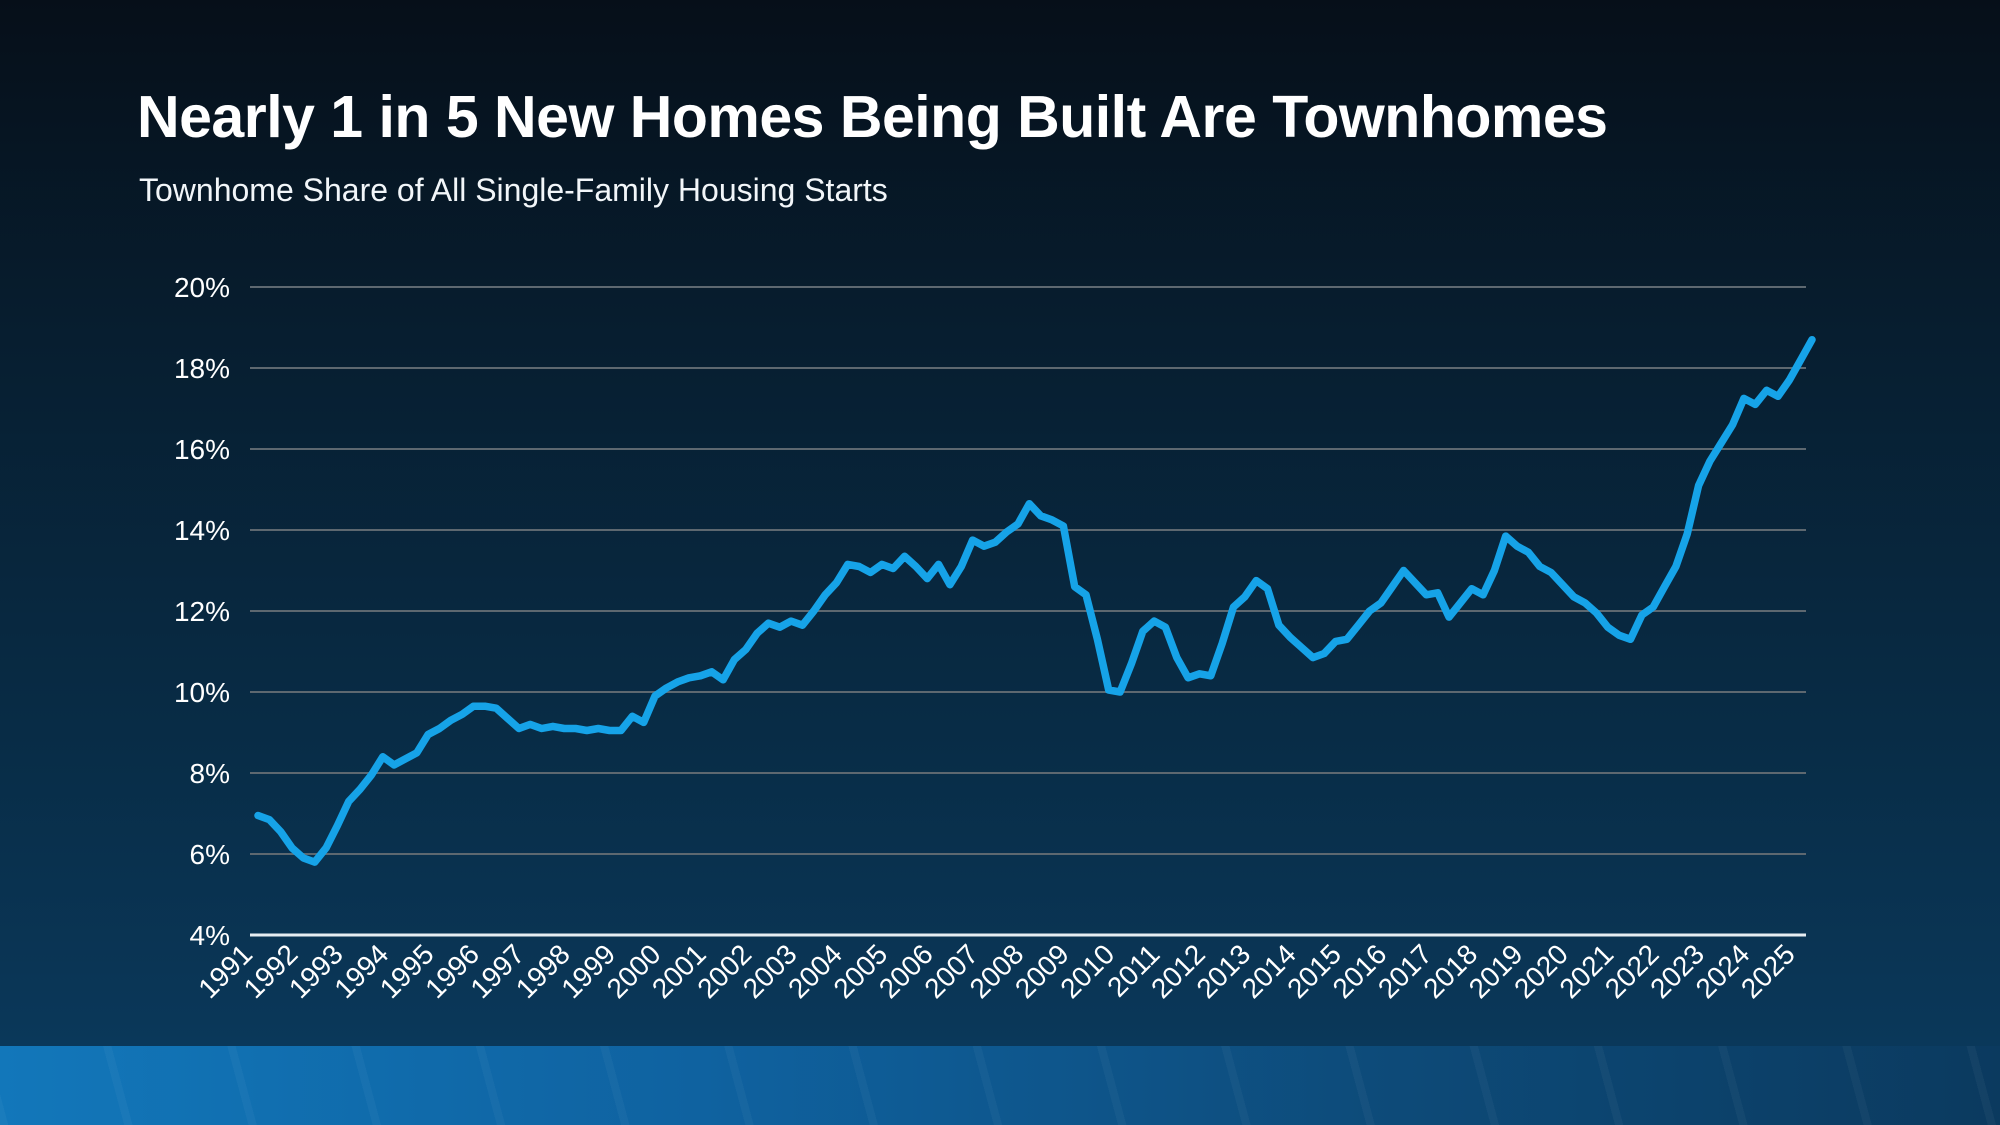 This screenshot has height=1125, width=2000. I want to click on y-tick-label: 14%, so click(202, 530).